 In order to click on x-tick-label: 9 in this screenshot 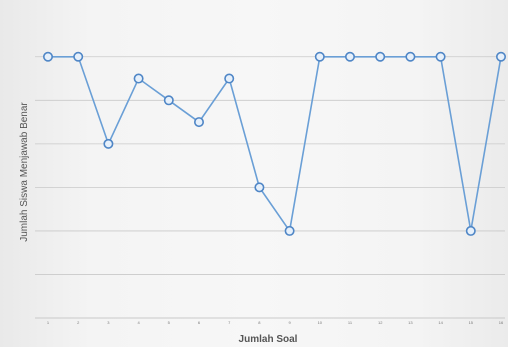, I will do `click(289, 322)`.